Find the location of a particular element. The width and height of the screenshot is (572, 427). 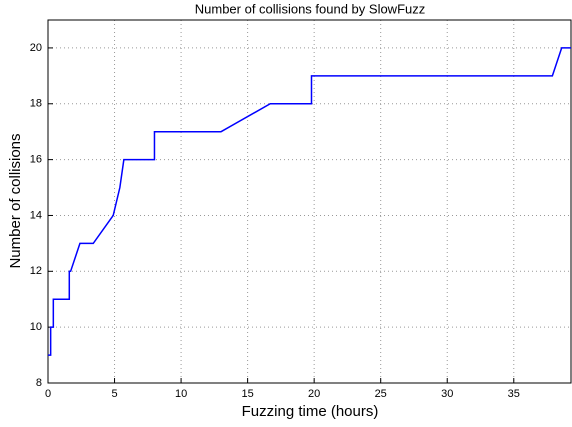

x-tick-label: 30 is located at coordinates (447, 394).